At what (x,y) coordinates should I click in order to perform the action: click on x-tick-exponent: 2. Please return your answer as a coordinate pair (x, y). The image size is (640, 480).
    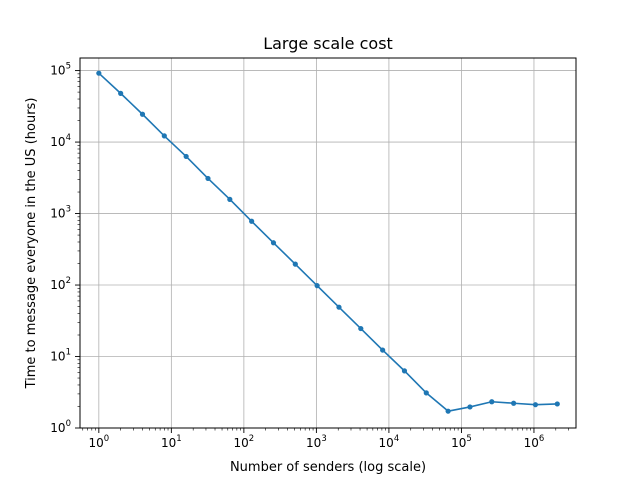
    Looking at the image, I should click on (251, 439).